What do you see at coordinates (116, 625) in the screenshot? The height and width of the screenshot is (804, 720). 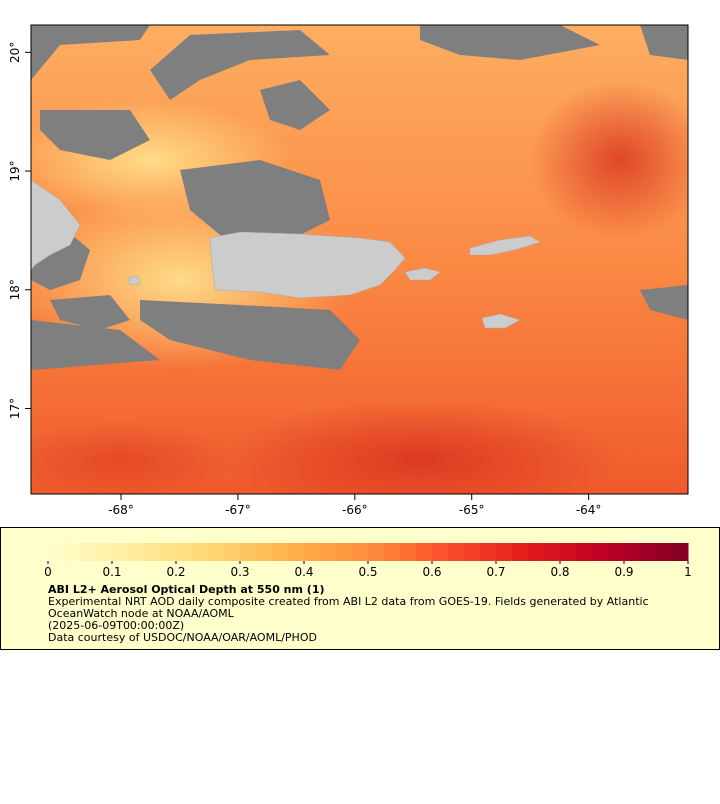 I see `legend-line: (2025-06-09T00:00:00Z)` at bounding box center [116, 625].